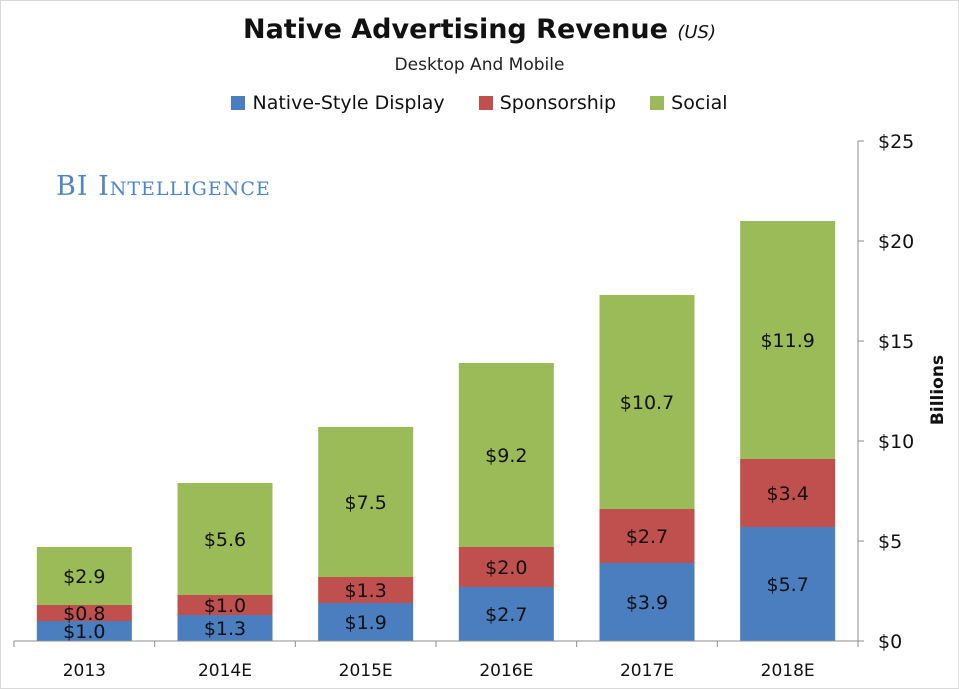 The image size is (959, 689). I want to click on x-tick-label: 2016E, so click(506, 671).